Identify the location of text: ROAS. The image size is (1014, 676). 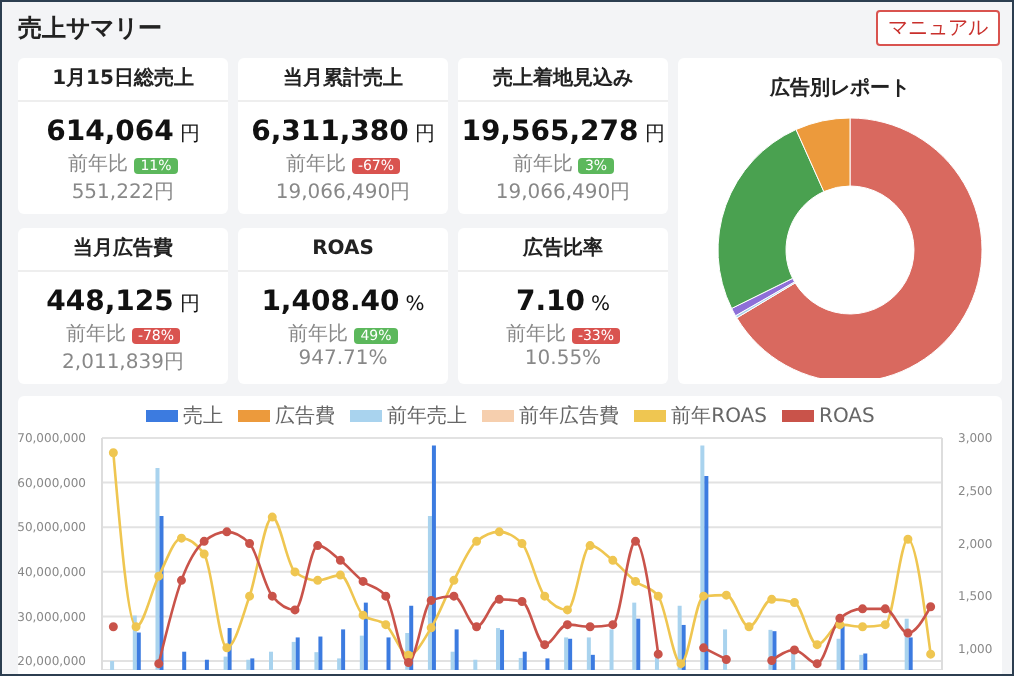
(343, 250).